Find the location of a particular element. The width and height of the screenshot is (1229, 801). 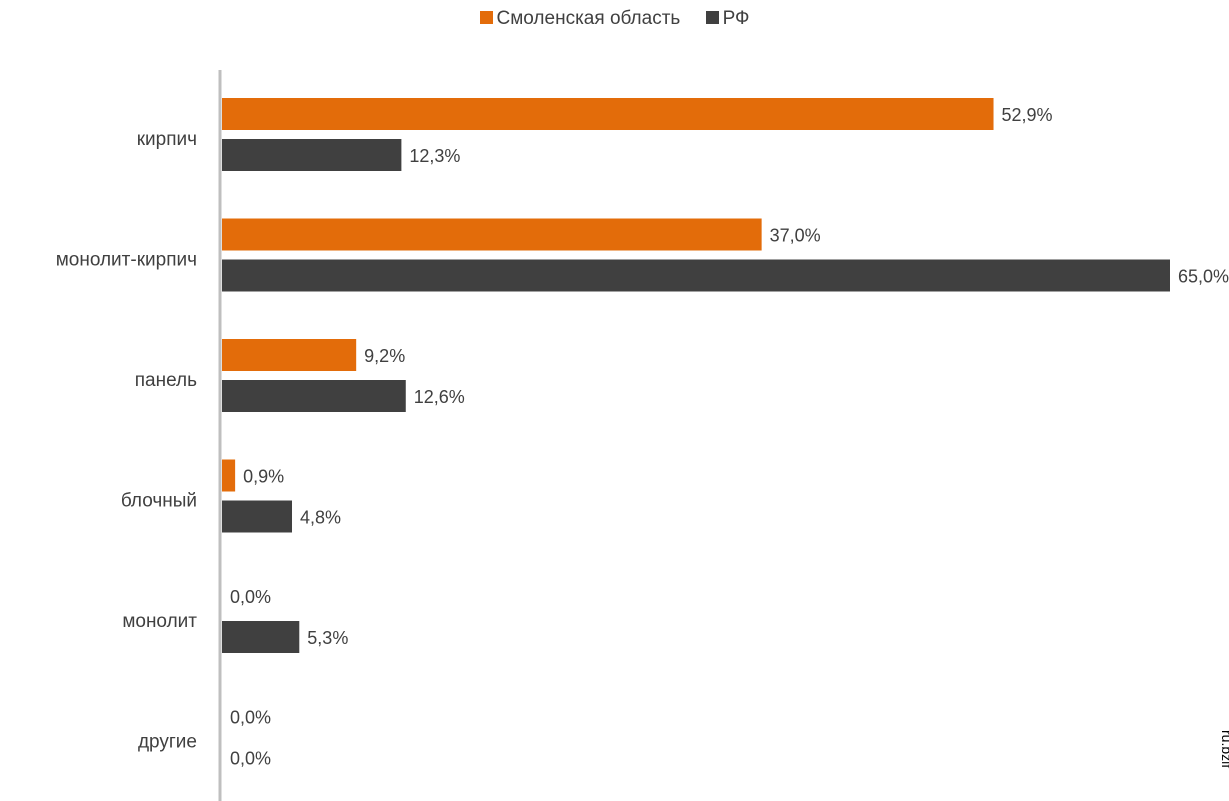

legend-swatch-rf is located at coordinates (712, 17).